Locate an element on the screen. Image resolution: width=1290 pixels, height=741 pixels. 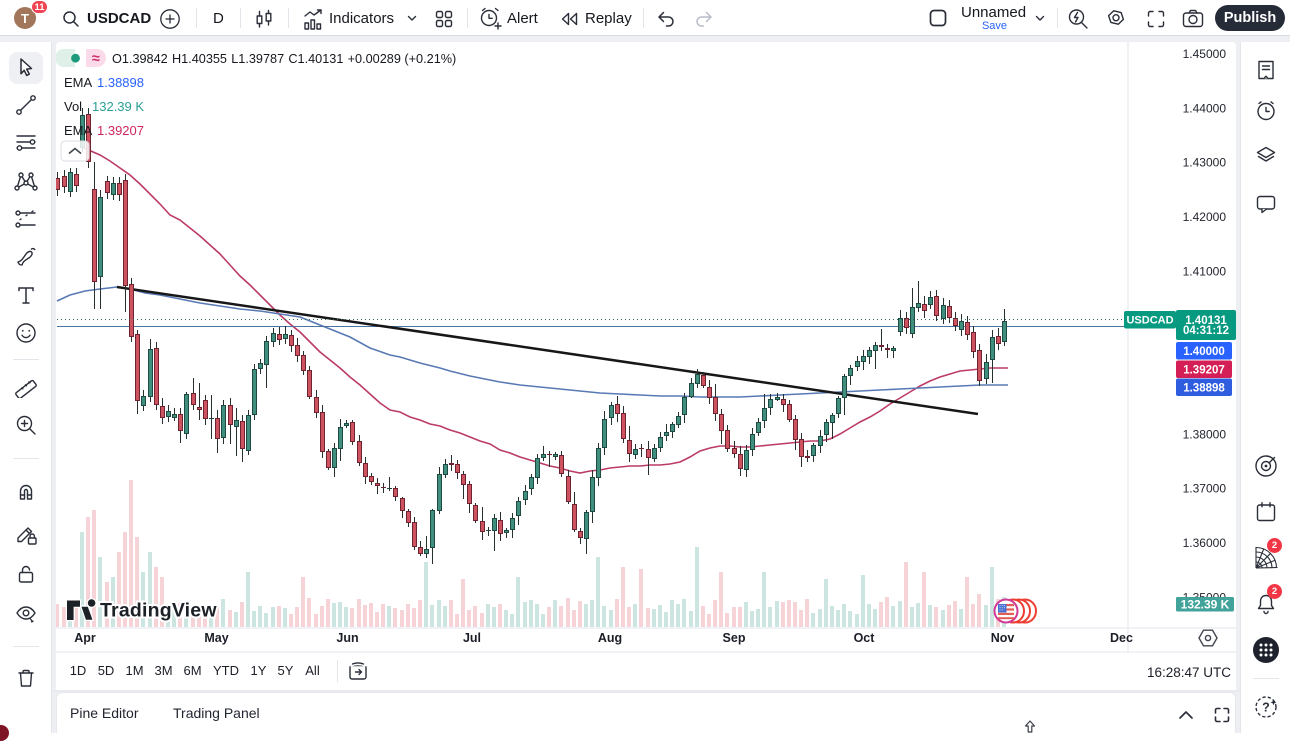
svg-text: May is located at coordinates (216, 638).